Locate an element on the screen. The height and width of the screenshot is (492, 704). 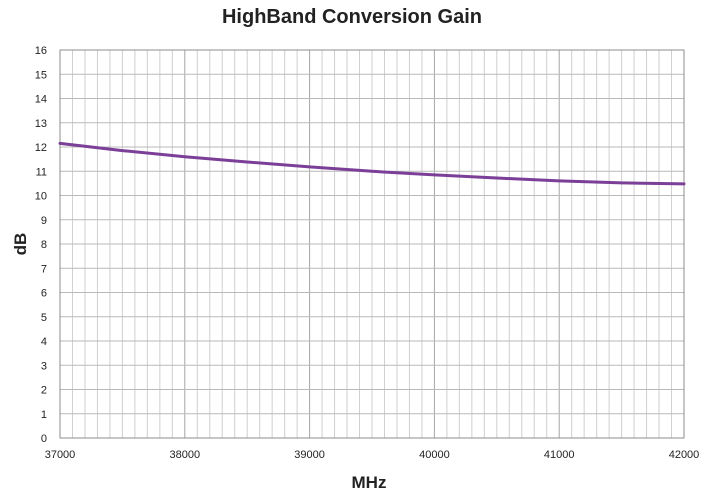
y-tick-label: 12 is located at coordinates (41, 148).